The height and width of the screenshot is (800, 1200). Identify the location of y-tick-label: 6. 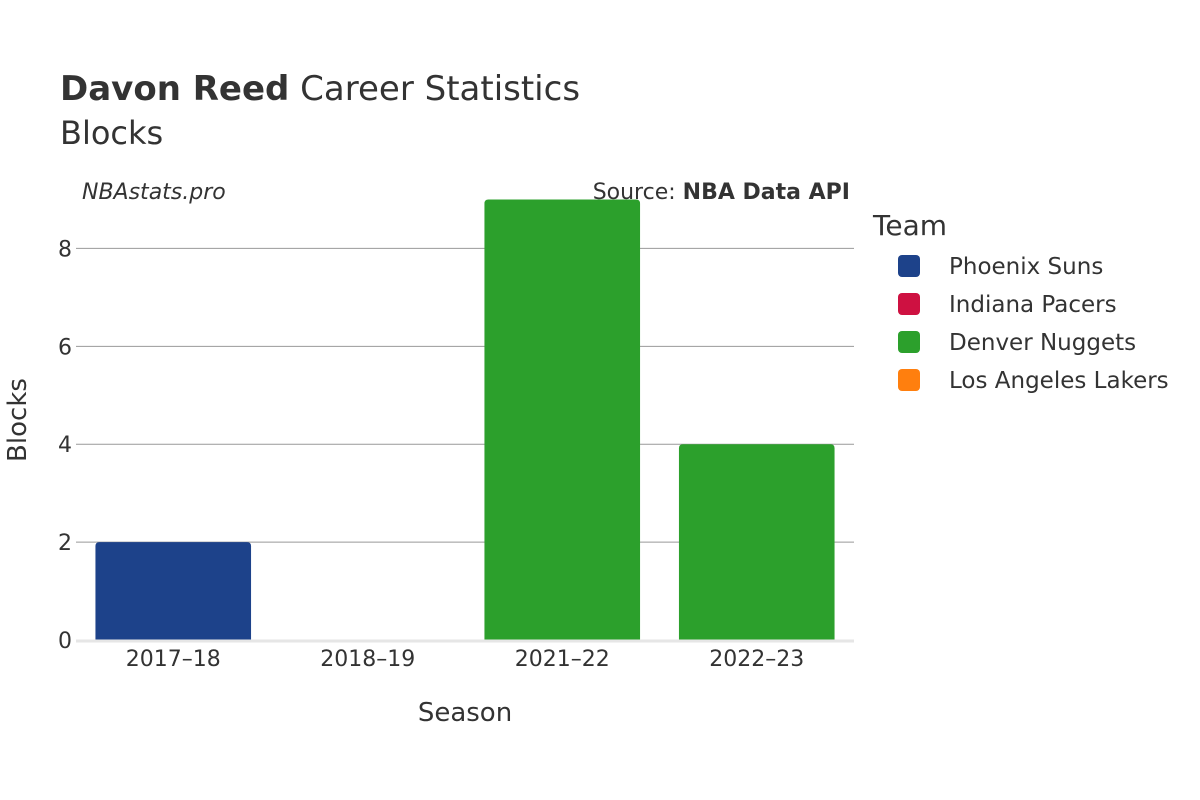
(65, 347).